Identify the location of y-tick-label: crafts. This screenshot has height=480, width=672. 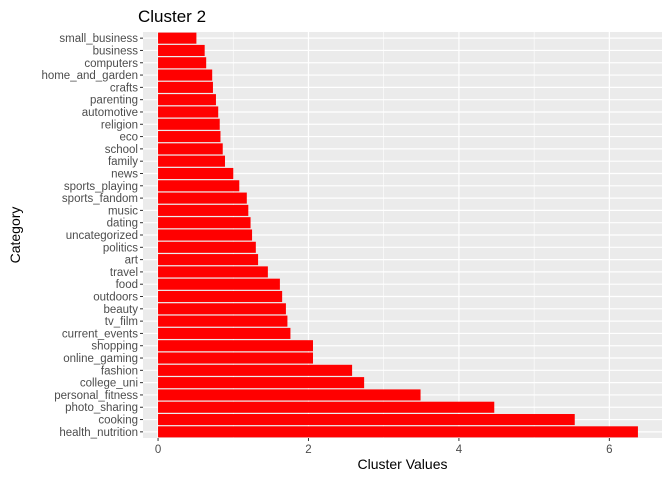
(124, 88).